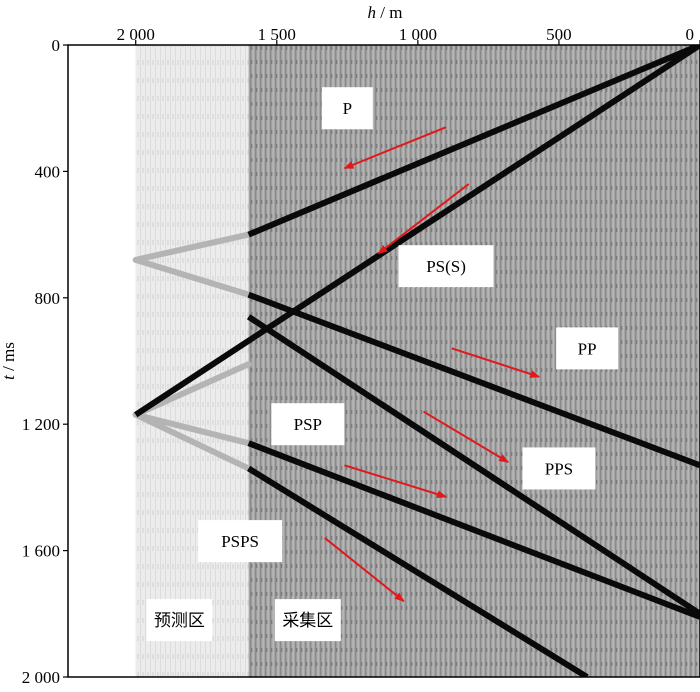  Describe the element at coordinates (418, 34) in the screenshot. I see `x-tick-label: 1 000` at that location.